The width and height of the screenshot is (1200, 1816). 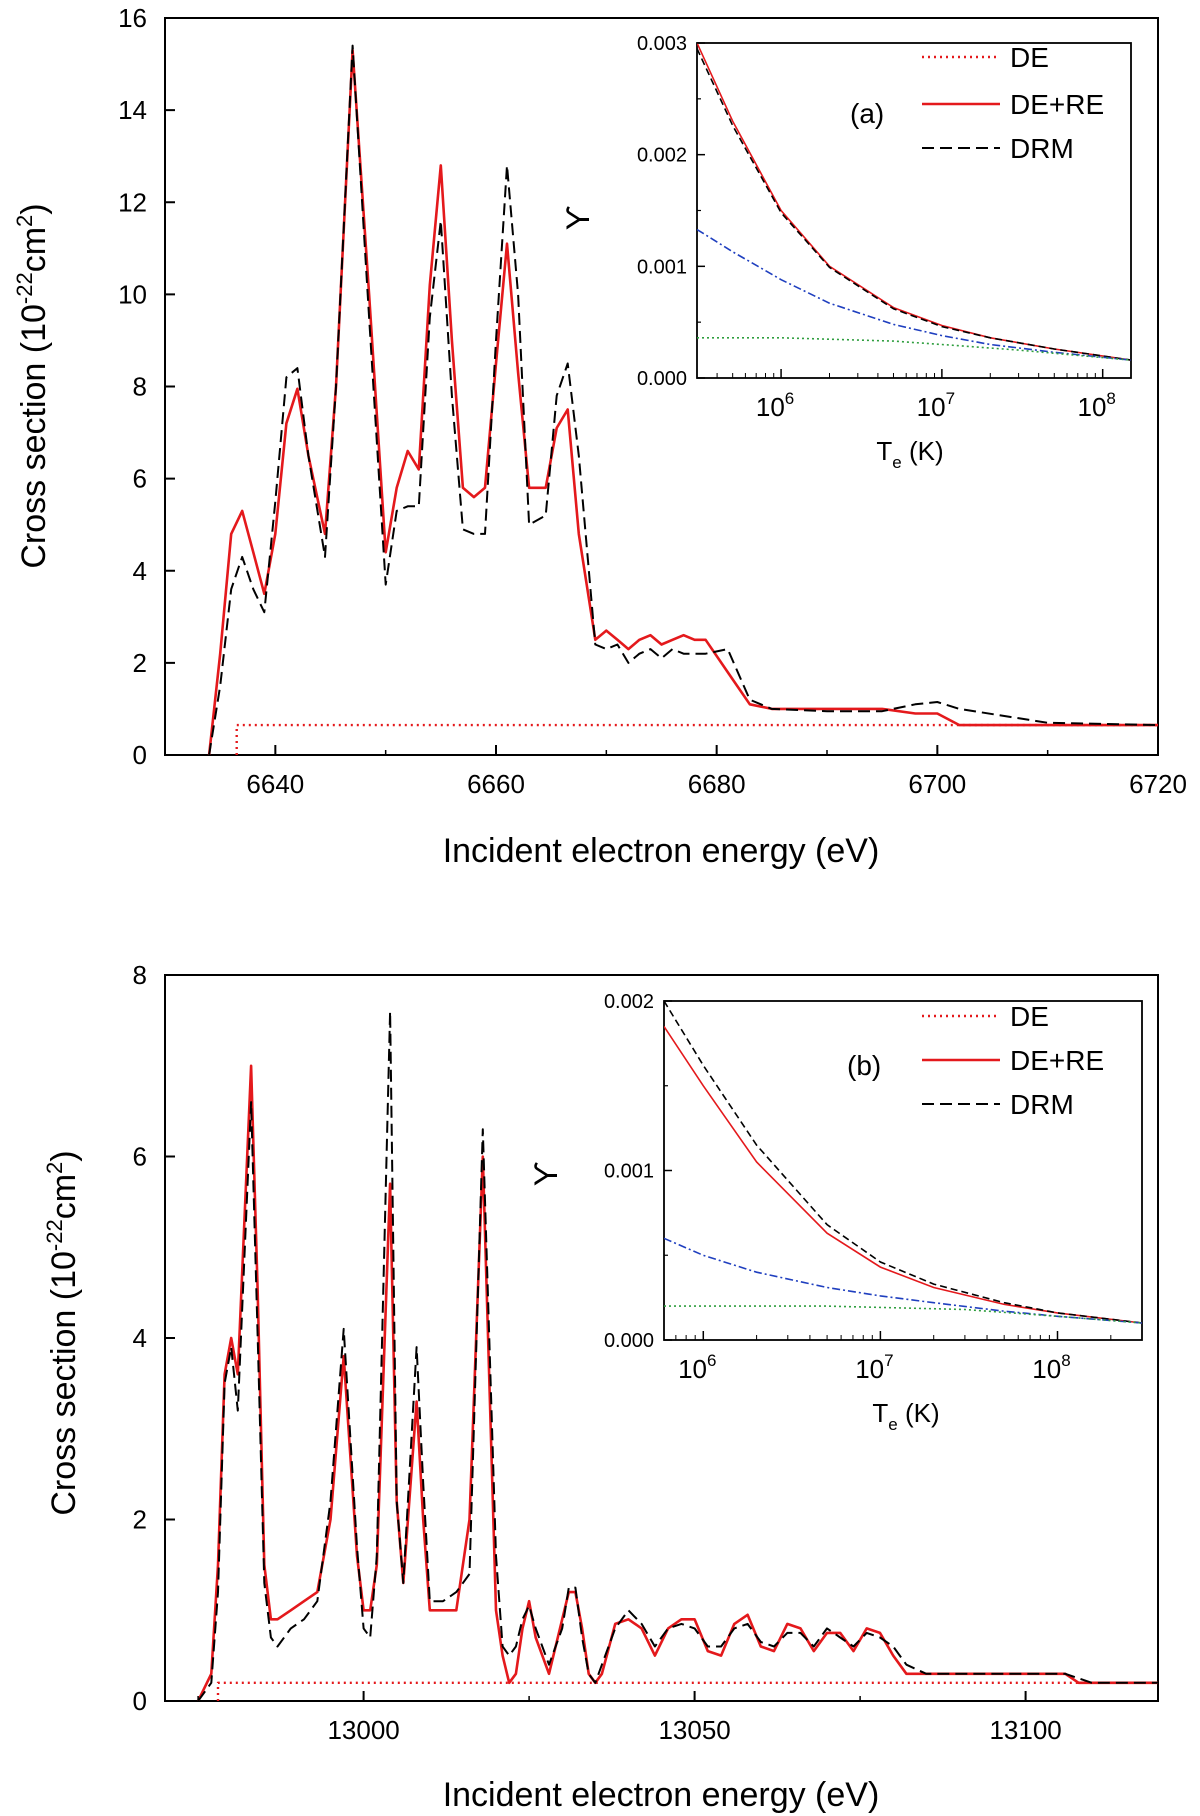 I want to click on bottom-series-de, so click(x=687, y=1691).